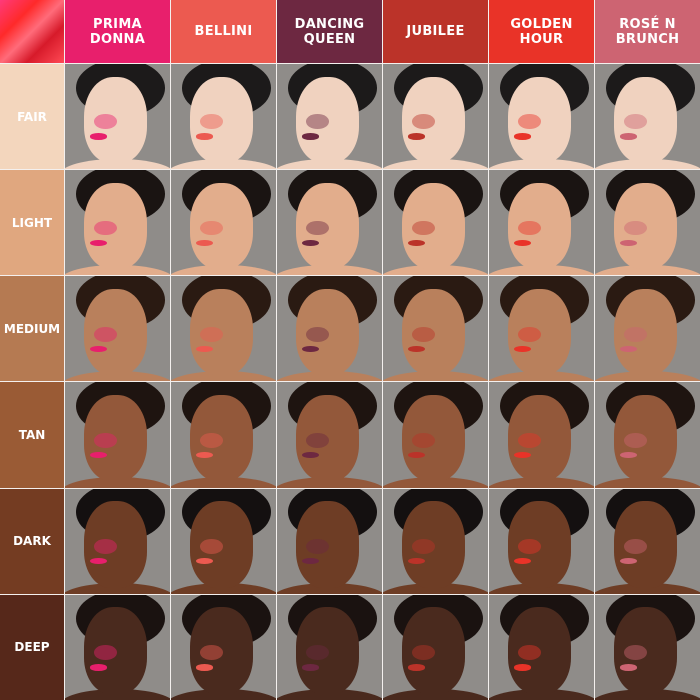  Describe the element at coordinates (32, 329) in the screenshot. I see `skin-tone-label: MEDIUM` at that location.